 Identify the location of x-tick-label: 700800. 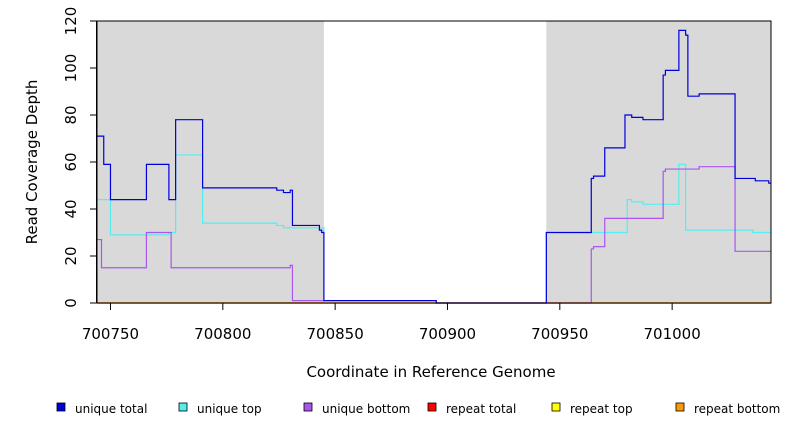
(222, 334).